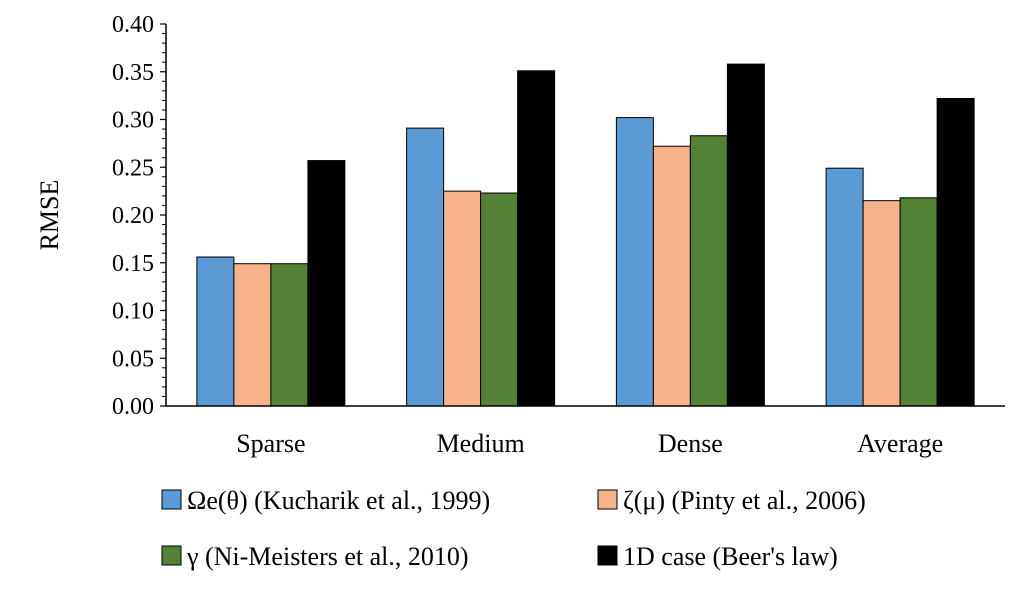 Image resolution: width=1022 pixels, height=597 pixels. Describe the element at coordinates (133, 264) in the screenshot. I see `y-tick-label: 0.15` at that location.